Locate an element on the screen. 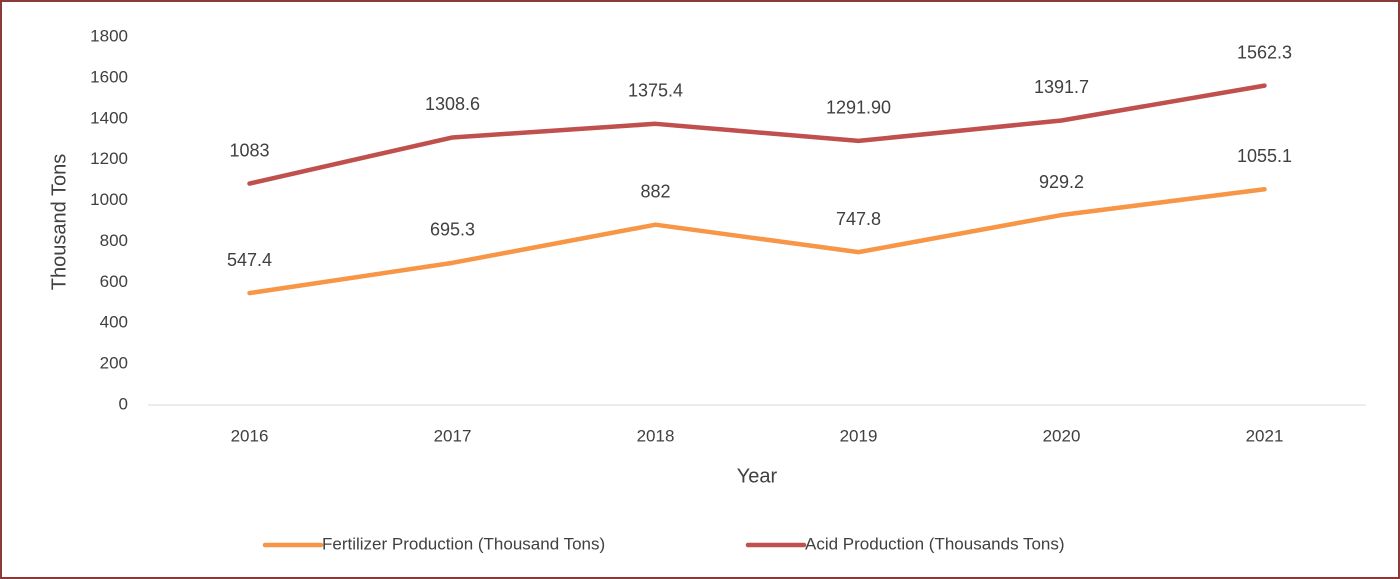 This screenshot has height=579, width=1400. y-tick-label: 1200 is located at coordinates (109, 158).